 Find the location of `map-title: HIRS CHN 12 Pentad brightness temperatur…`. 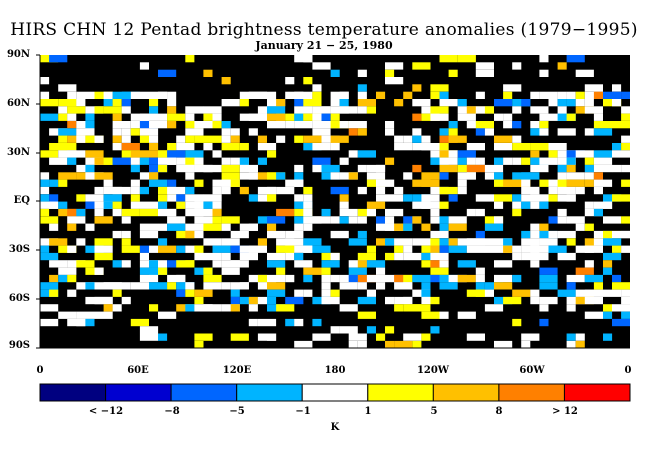

map-title: HIRS CHN 12 Pentad brightness temperatur… is located at coordinates (324, 30).